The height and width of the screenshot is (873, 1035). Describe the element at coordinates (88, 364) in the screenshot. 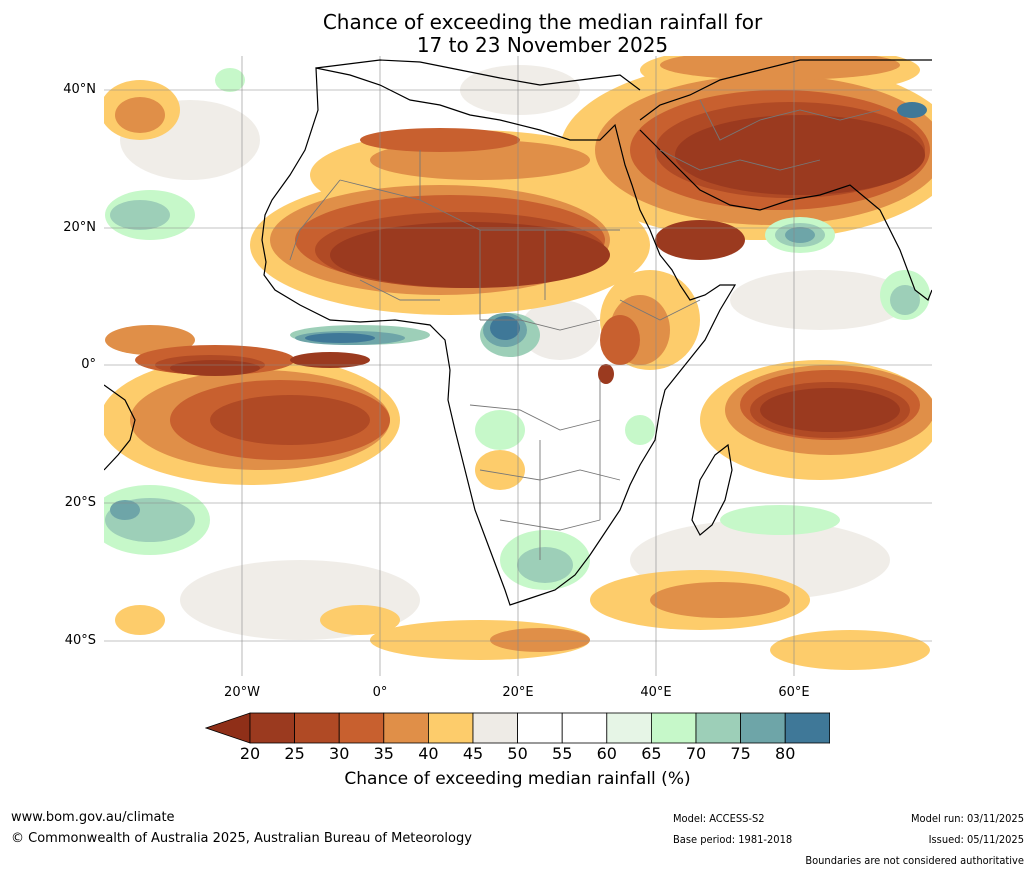

I see `lat-label-0: 0°` at that location.